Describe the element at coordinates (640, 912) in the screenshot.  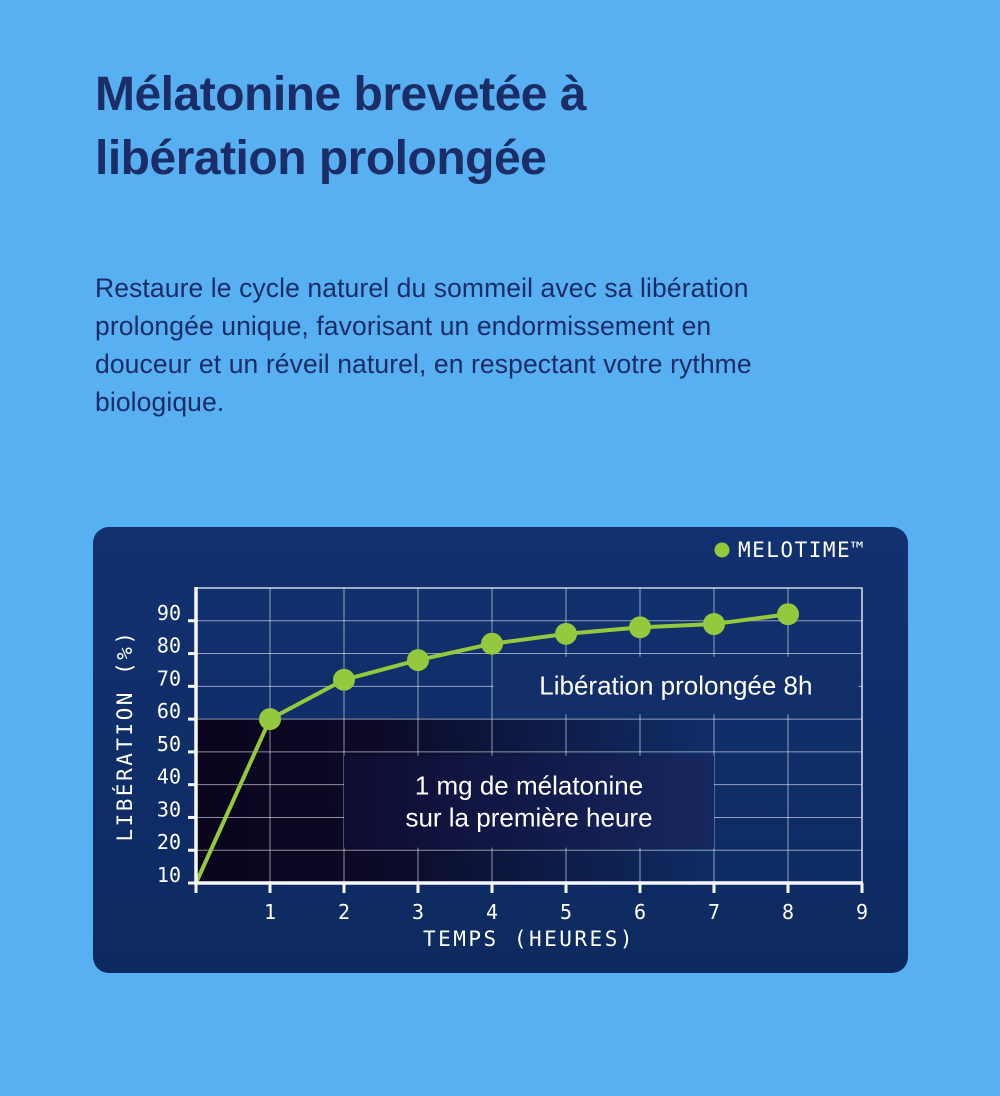
I see `x-tick-label: 6` at that location.